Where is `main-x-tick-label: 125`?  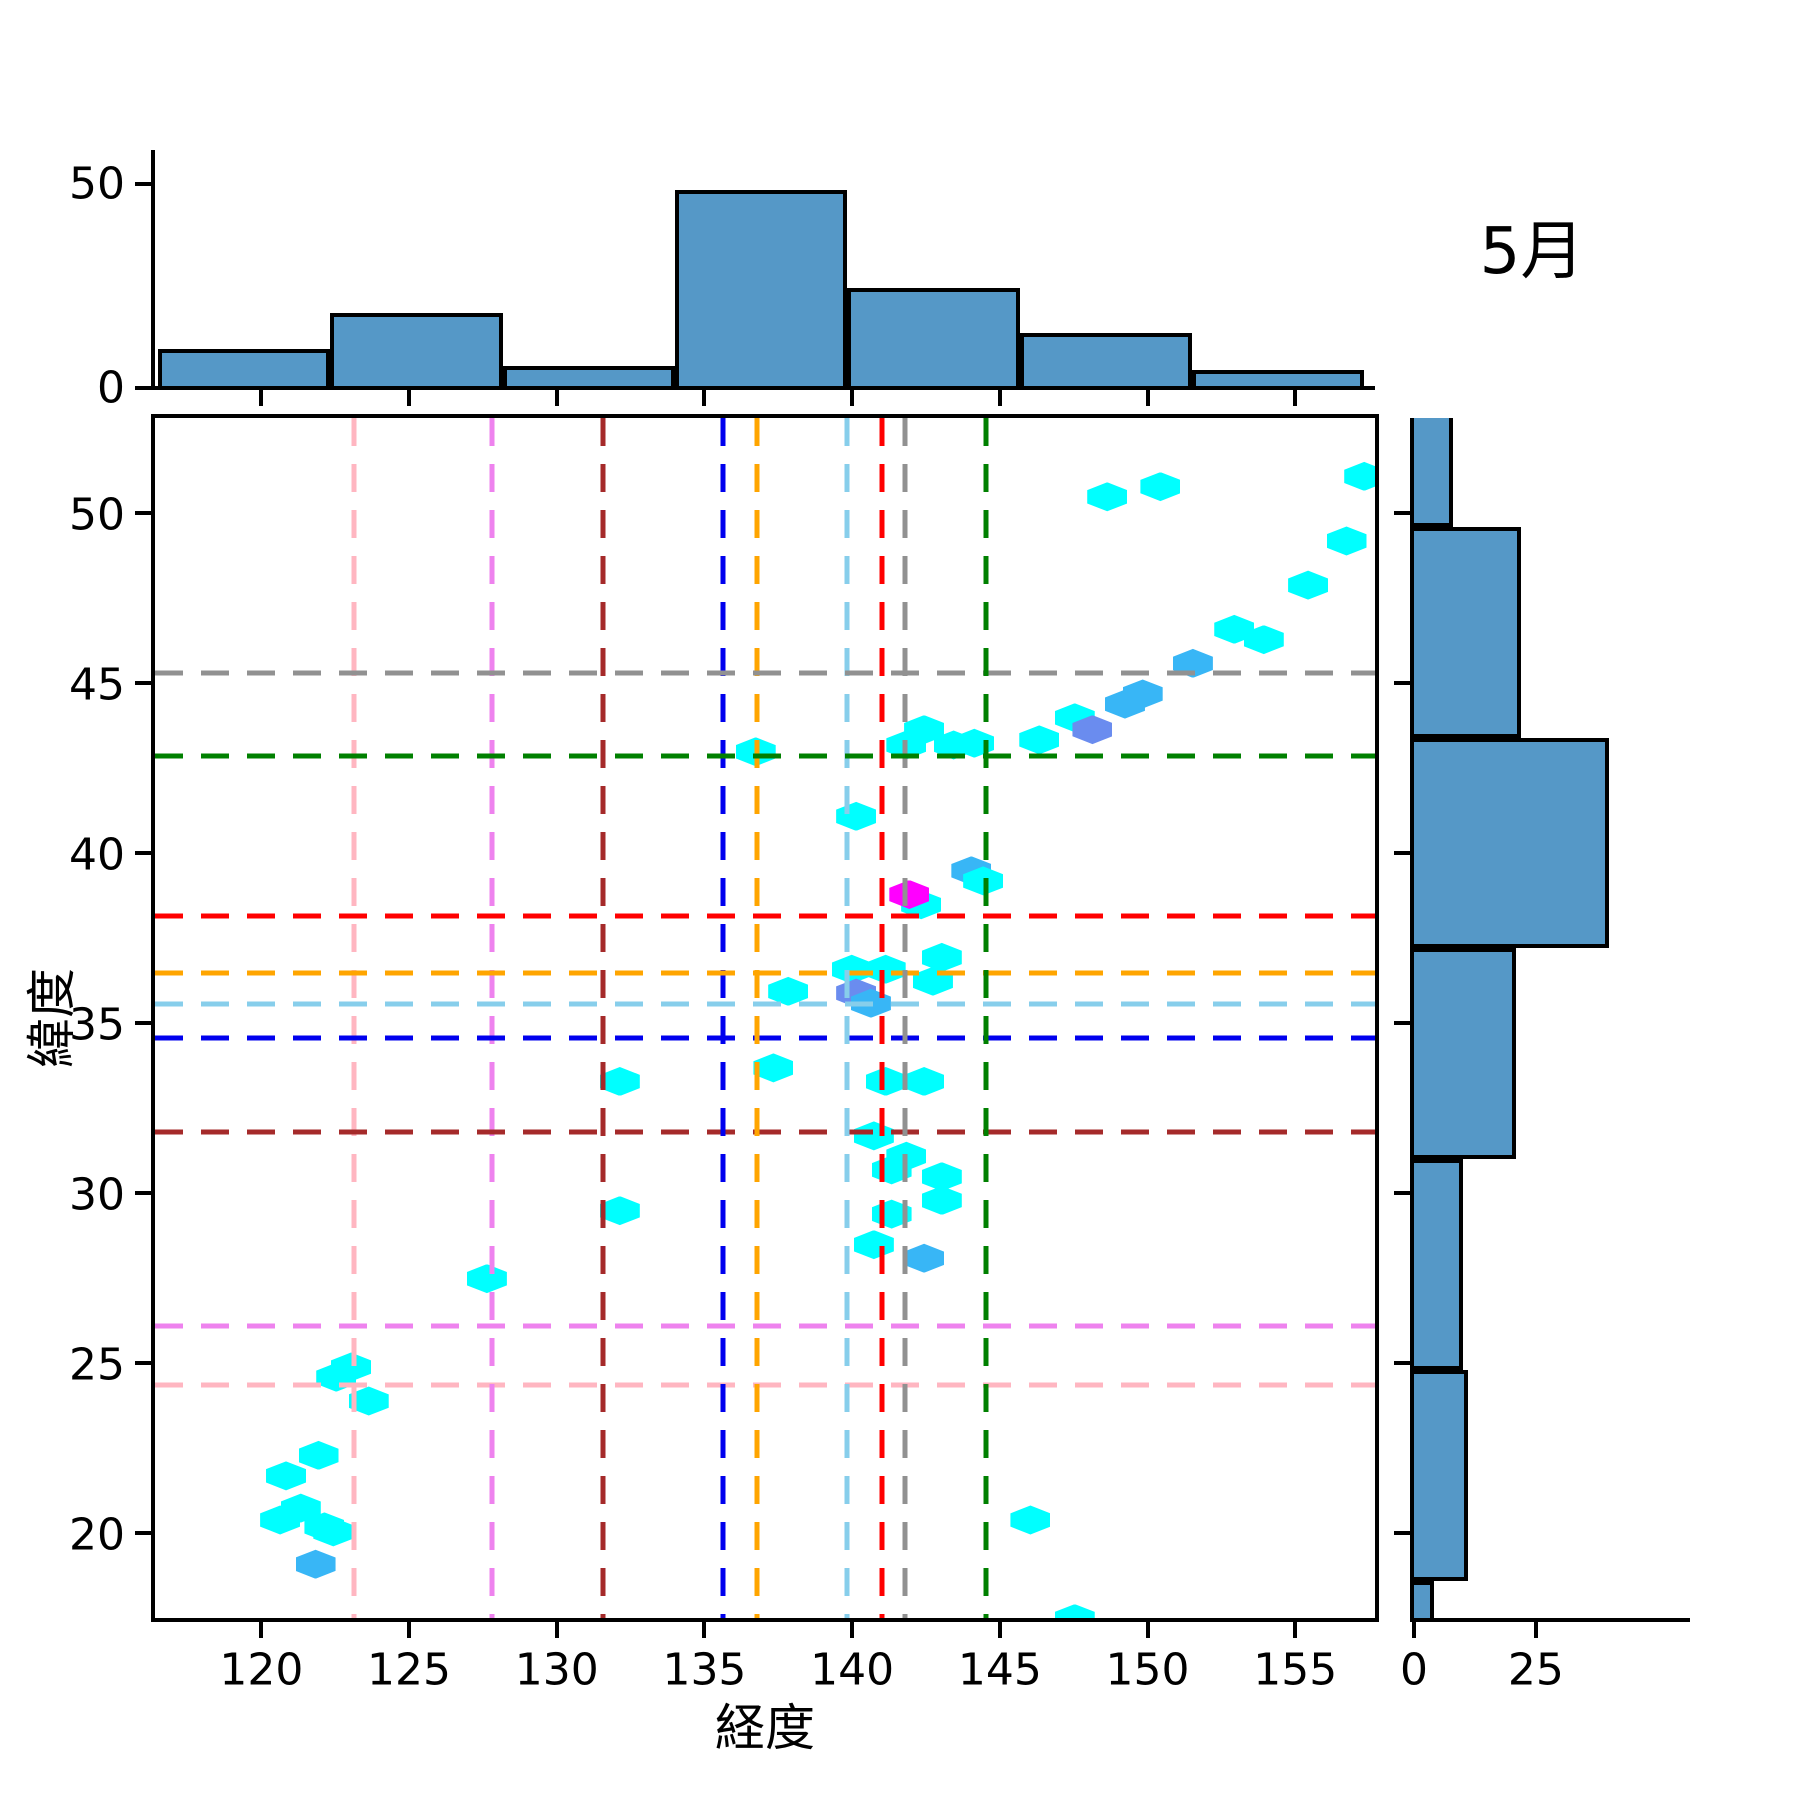
main-x-tick-label: 125 is located at coordinates (409, 1670).